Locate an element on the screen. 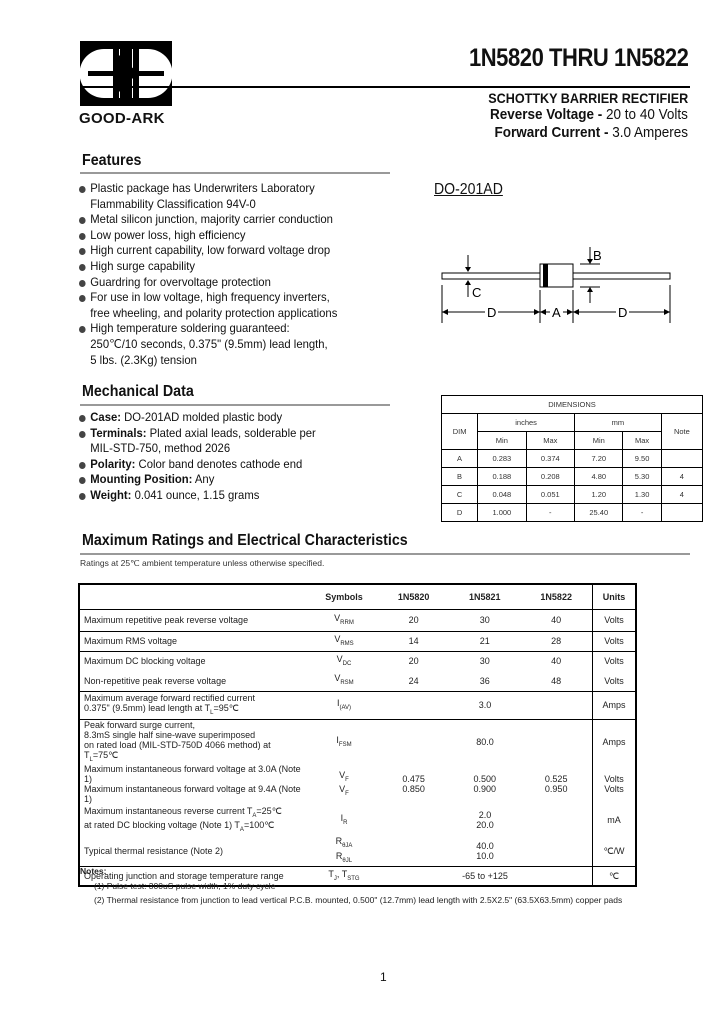 This screenshot has width=720, height=1012. forward-current: Forward Current - 3.0 Amperes is located at coordinates (591, 132).